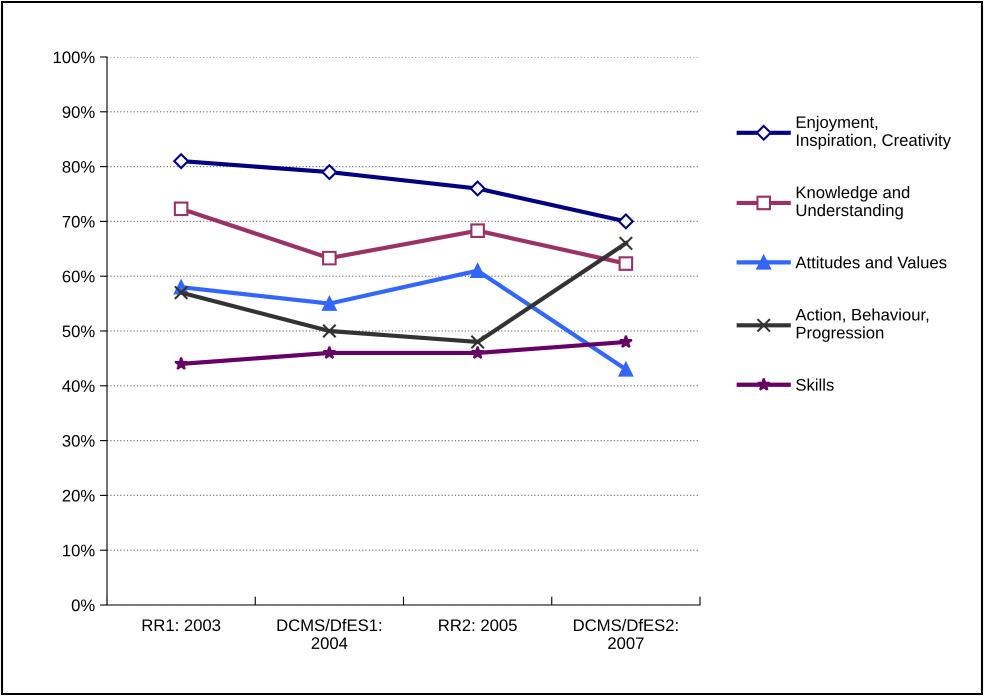 The image size is (984, 696). I want to click on y-tick-label: 90%, so click(78, 112).